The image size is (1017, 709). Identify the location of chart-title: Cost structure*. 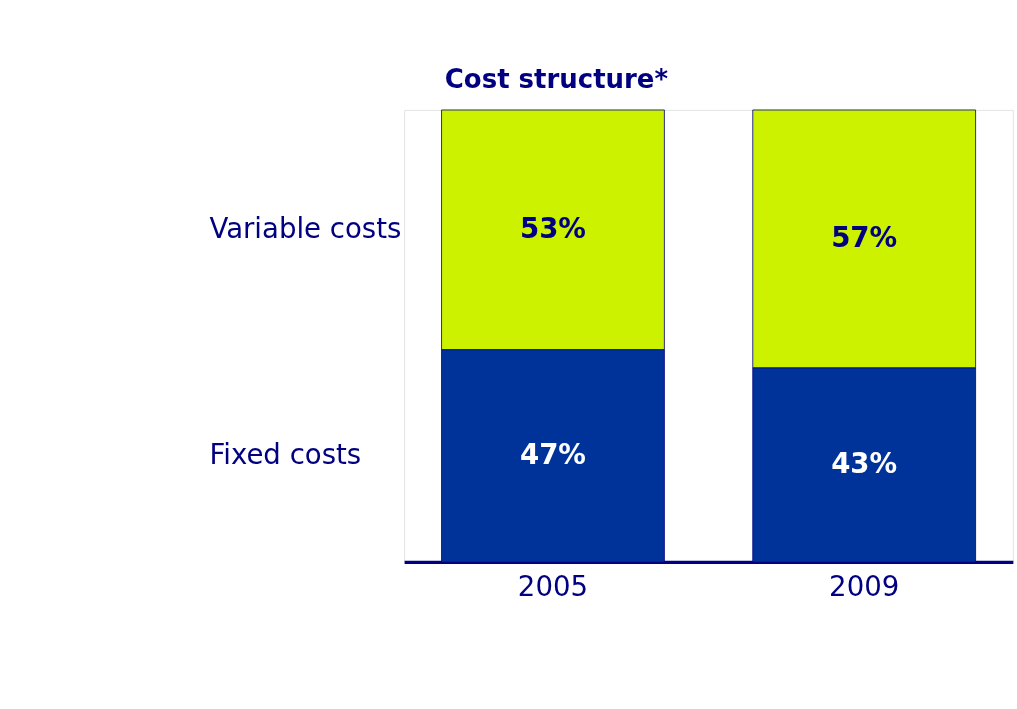
(556, 78).